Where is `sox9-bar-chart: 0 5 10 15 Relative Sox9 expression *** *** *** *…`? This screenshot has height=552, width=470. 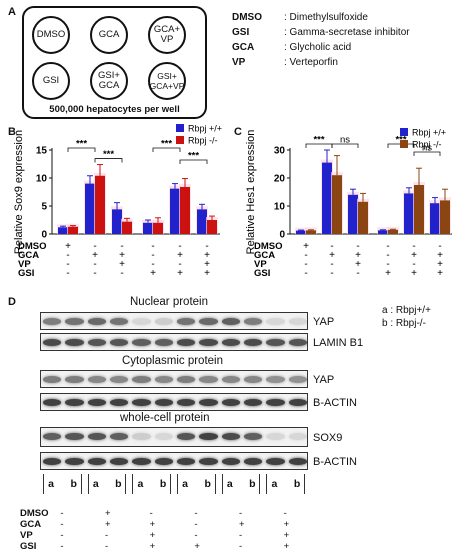 sox9-bar-chart: 0 5 10 15 Relative Sox9 expression *** *** *** *… is located at coordinates (117, 202).